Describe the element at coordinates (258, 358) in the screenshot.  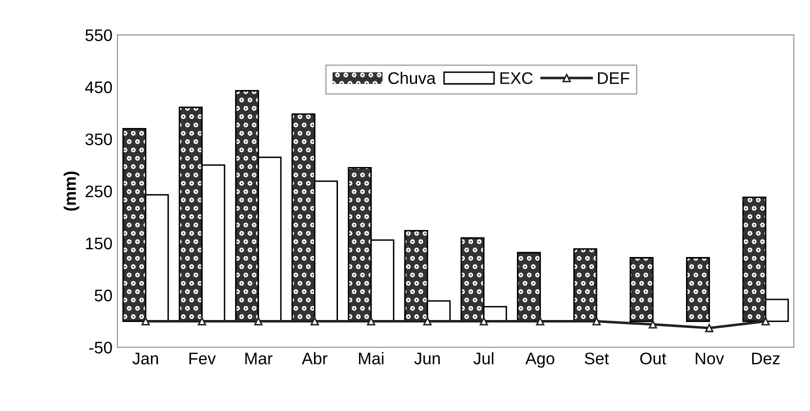
I see `x-tick-label: Mar` at that location.